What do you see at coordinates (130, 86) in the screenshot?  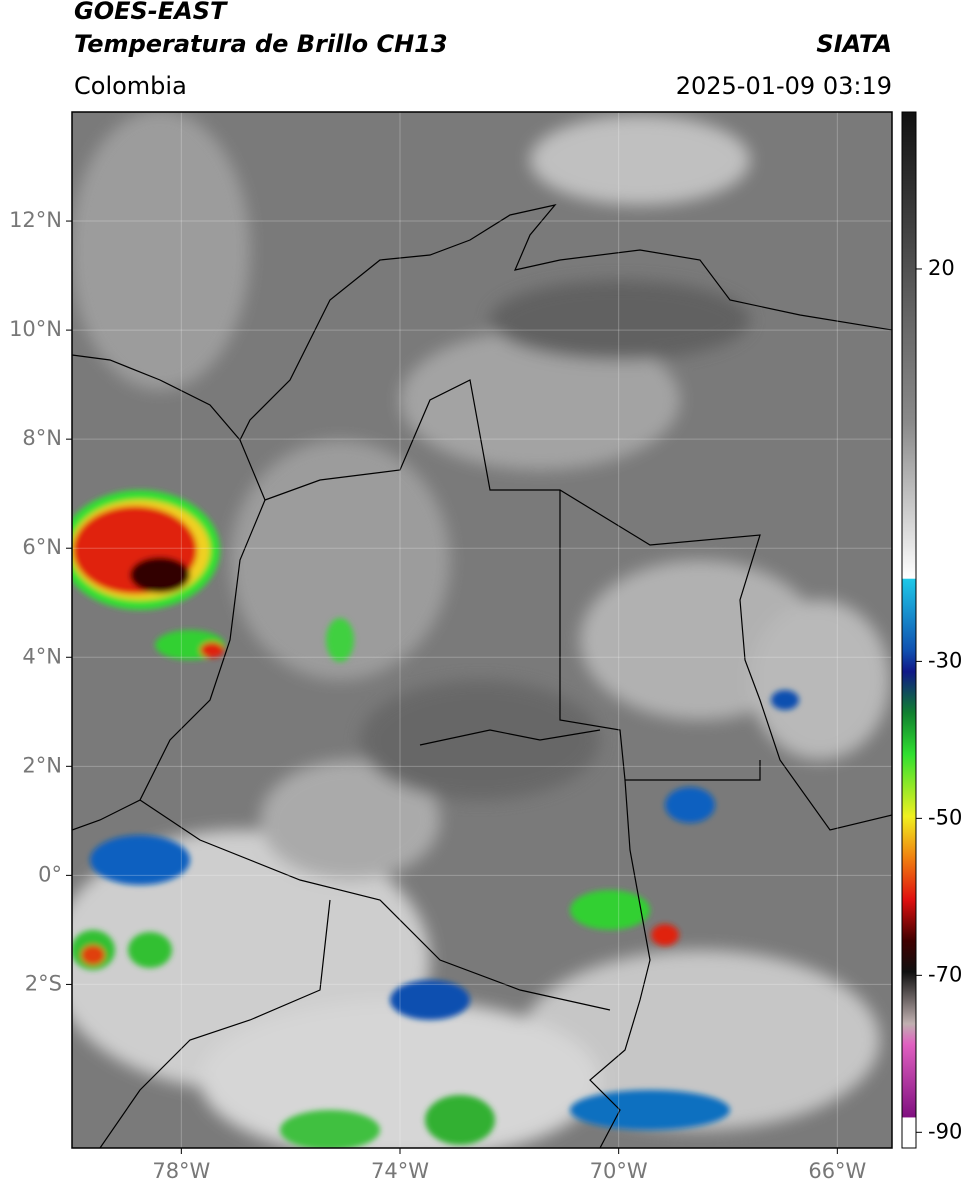 I see `region: Colombia` at bounding box center [130, 86].